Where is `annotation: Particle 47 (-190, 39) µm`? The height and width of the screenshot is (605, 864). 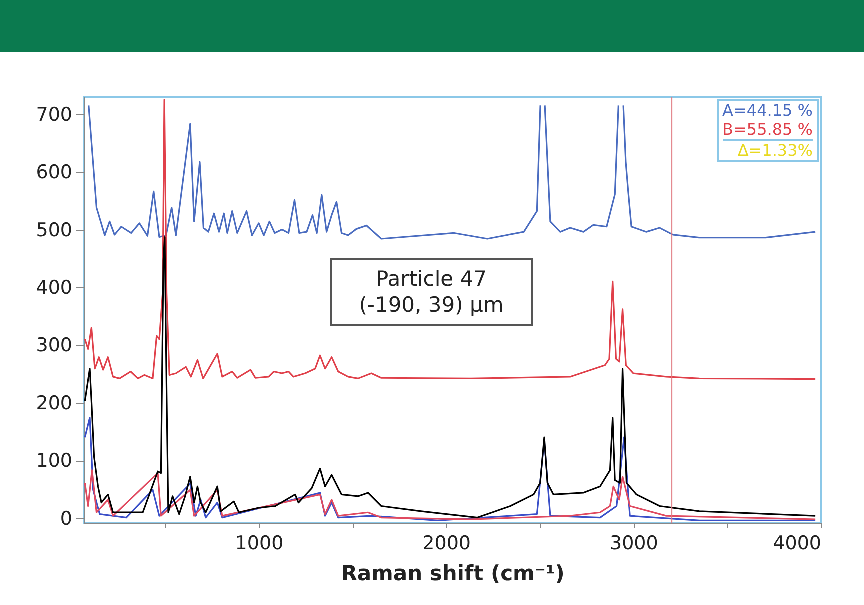 annotation: Particle 47 (-190, 39) µm is located at coordinates (431, 292).